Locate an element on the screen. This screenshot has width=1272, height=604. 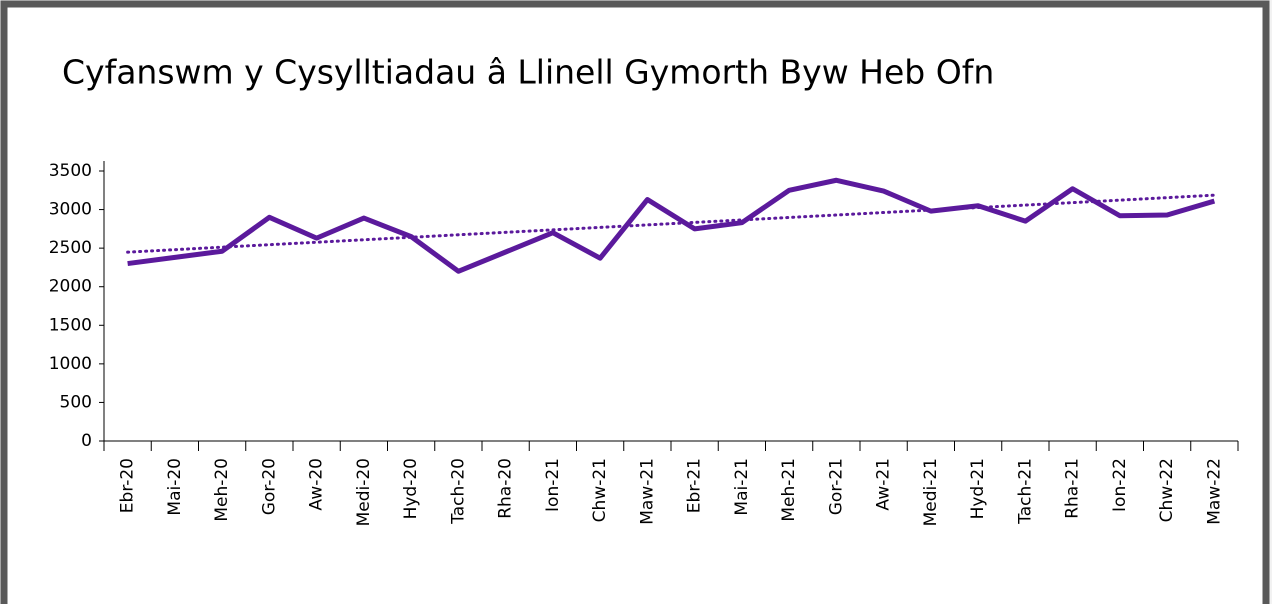
x-tick-label: Aw-20 is located at coordinates (317, 484).